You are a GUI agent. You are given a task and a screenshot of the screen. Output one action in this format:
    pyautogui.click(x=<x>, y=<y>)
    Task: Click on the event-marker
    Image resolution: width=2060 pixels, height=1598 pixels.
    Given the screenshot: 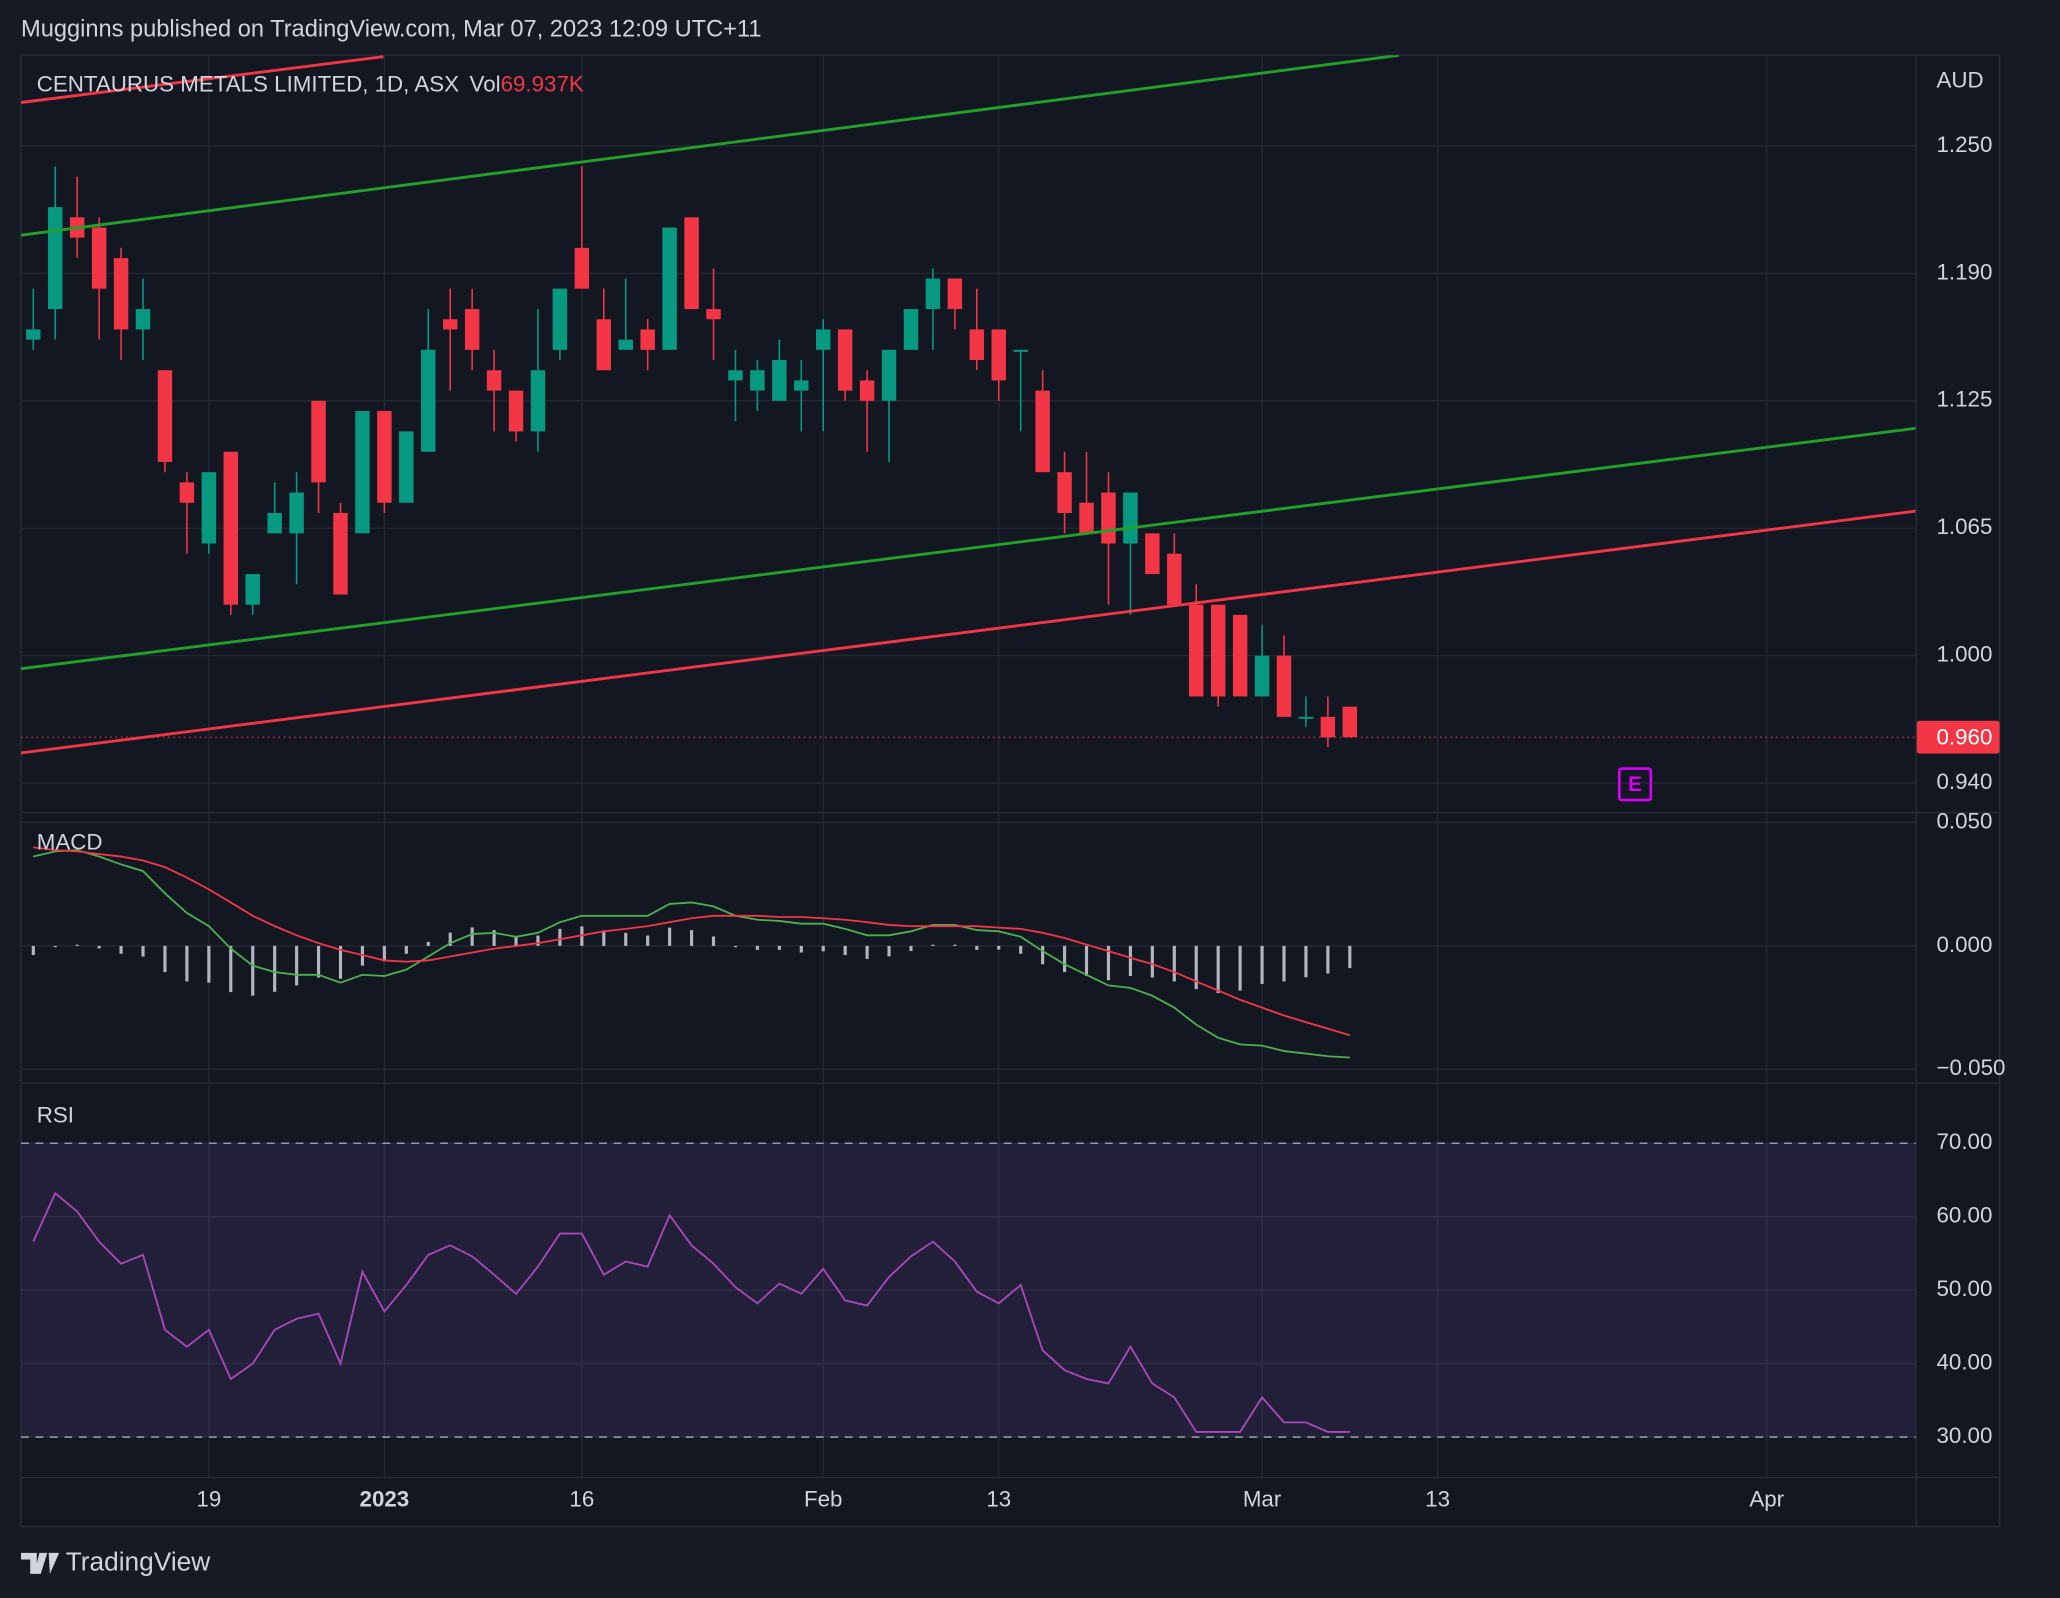 What is the action you would take?
    pyautogui.click(x=1635, y=784)
    